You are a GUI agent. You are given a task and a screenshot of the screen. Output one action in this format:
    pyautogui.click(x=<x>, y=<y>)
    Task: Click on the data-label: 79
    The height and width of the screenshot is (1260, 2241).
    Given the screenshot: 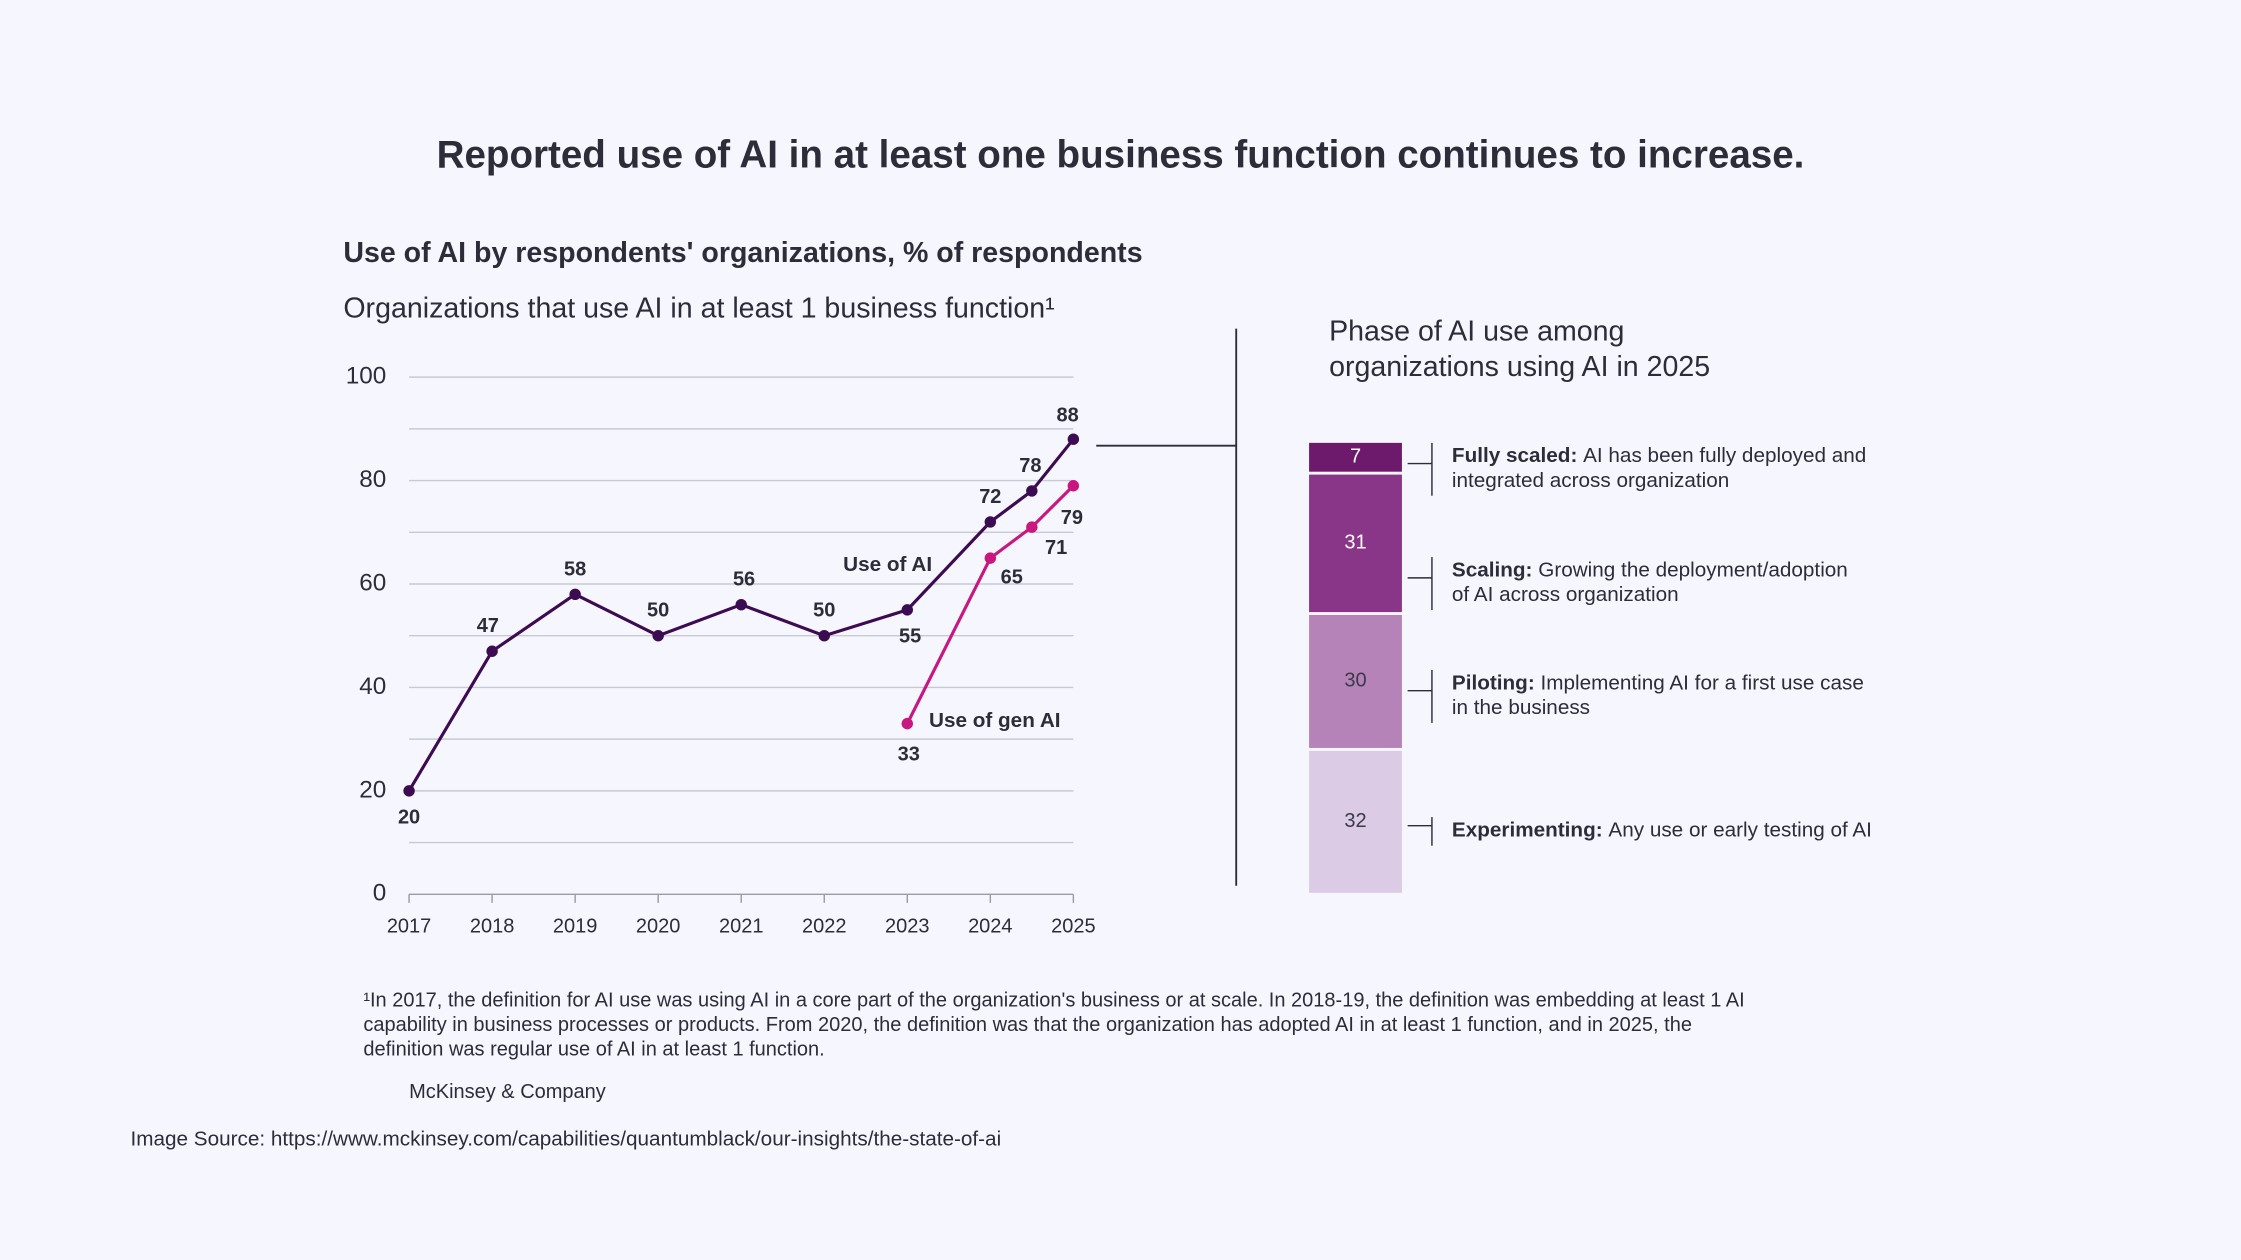 What is the action you would take?
    pyautogui.click(x=1072, y=518)
    